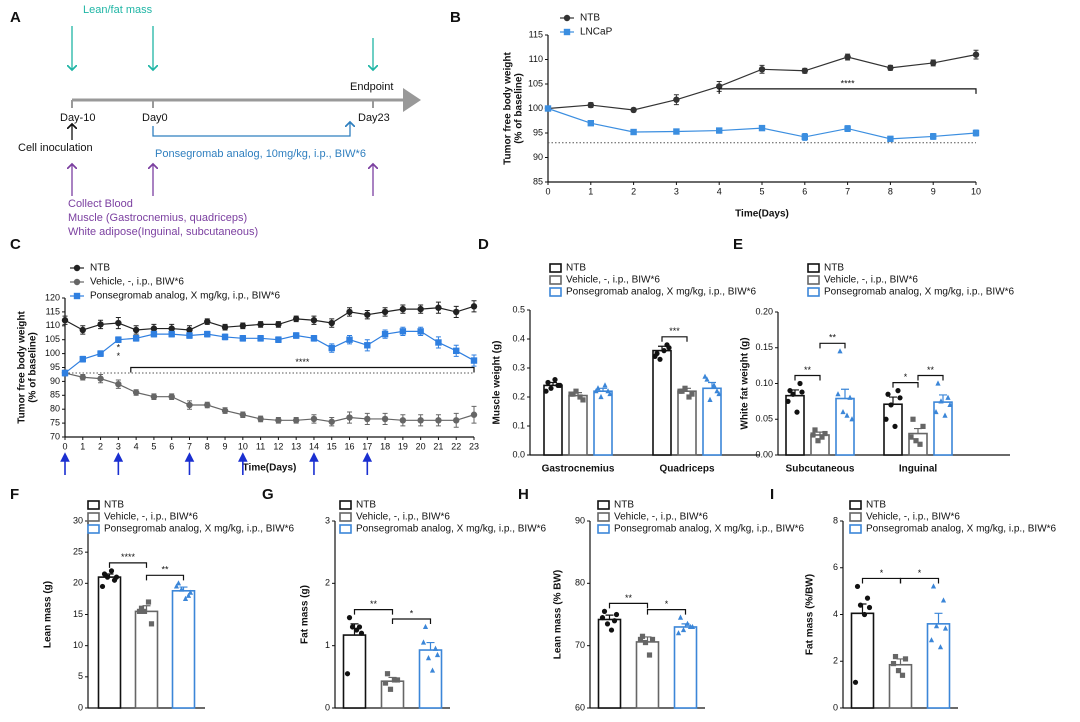 The height and width of the screenshot is (722, 1080). I want to click on y-tick-label: 0.15, so click(764, 347).